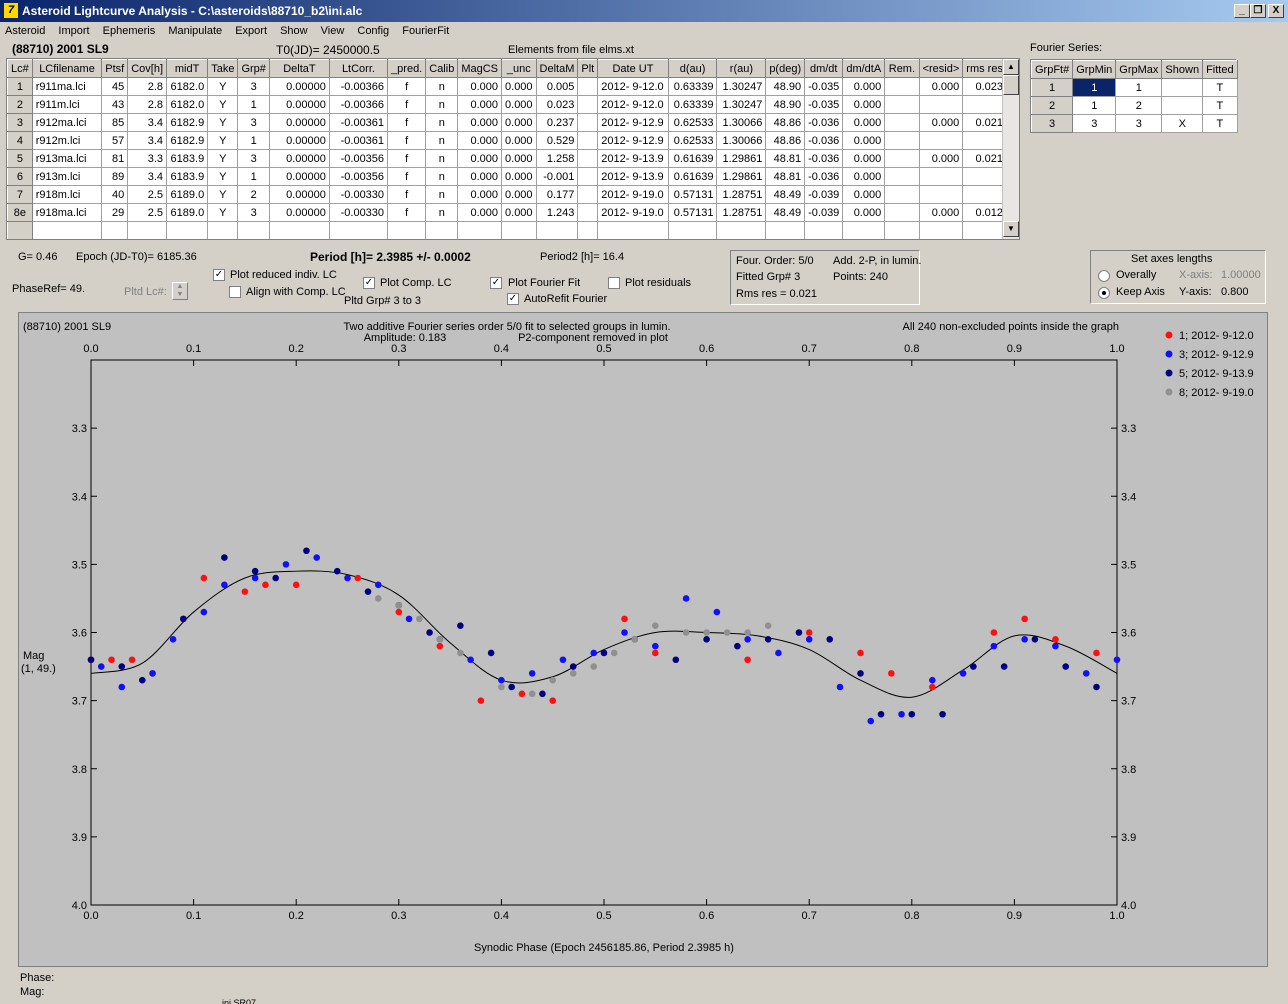 The width and height of the screenshot is (1288, 1004). Describe the element at coordinates (358, 122) in the screenshot. I see `table-cell: -0.00361` at that location.